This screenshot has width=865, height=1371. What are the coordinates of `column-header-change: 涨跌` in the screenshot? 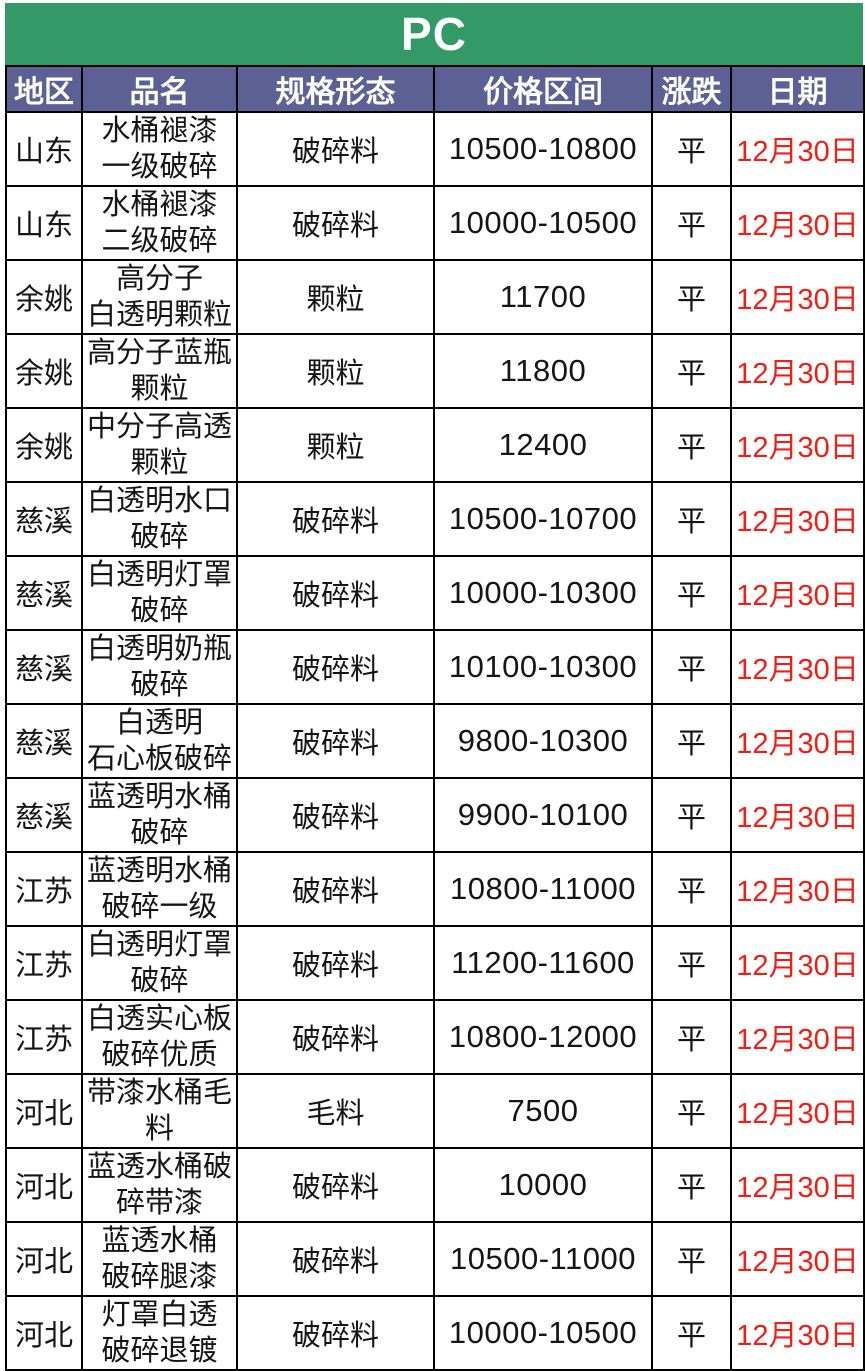 It's located at (691, 89).